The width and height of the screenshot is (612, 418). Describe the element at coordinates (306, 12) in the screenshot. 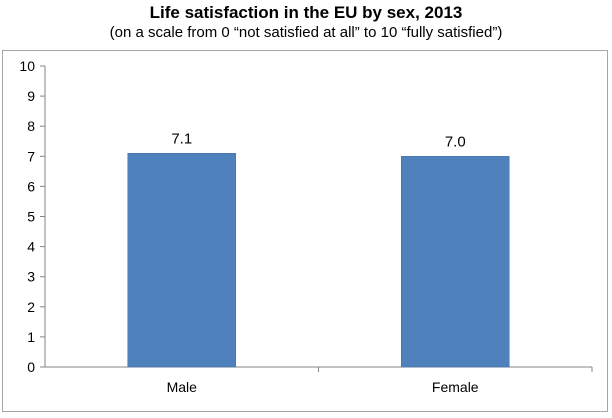

I see `chart-title: Life satisfaction in the EU by sex, 2013` at that location.